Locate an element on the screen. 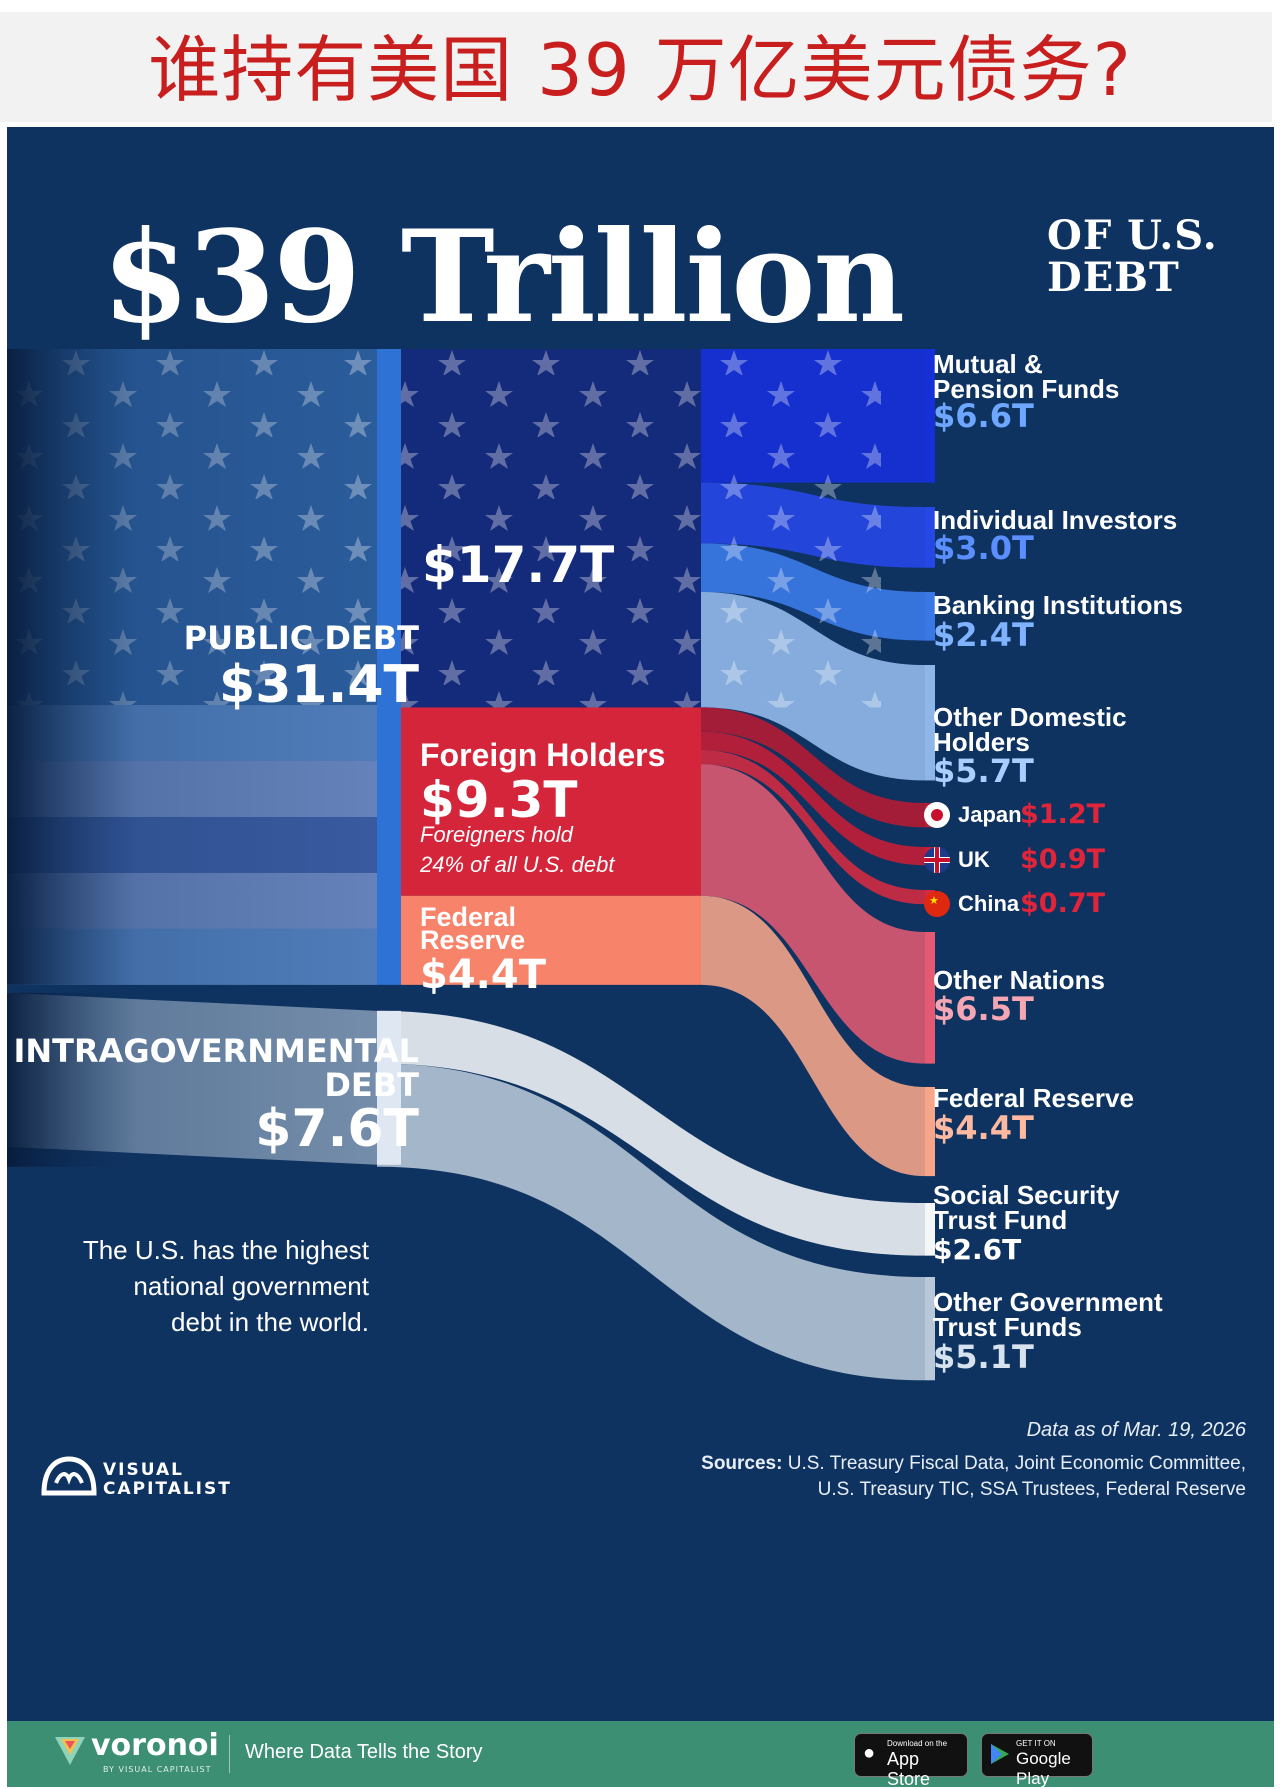  country-name-uk: UK is located at coordinates (974, 859).